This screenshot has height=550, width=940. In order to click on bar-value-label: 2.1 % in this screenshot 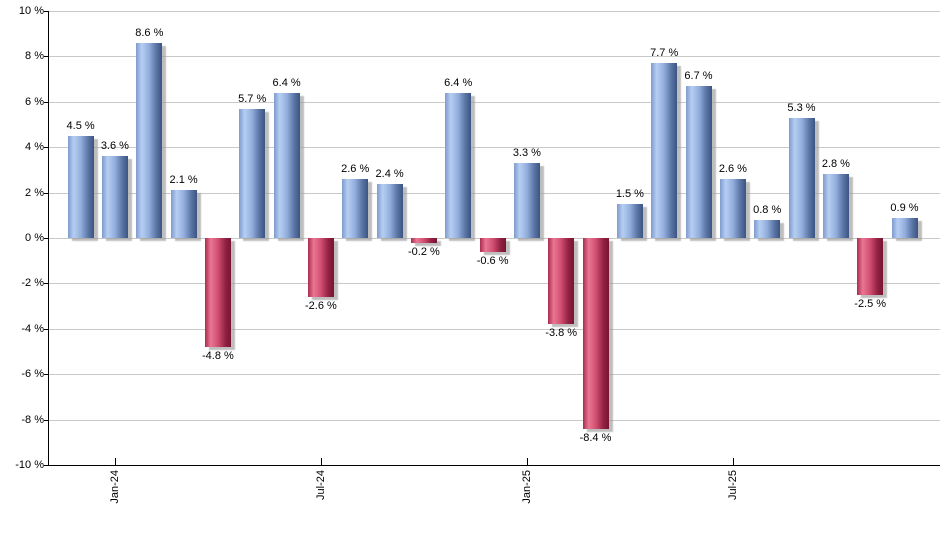, I will do `click(183, 180)`.